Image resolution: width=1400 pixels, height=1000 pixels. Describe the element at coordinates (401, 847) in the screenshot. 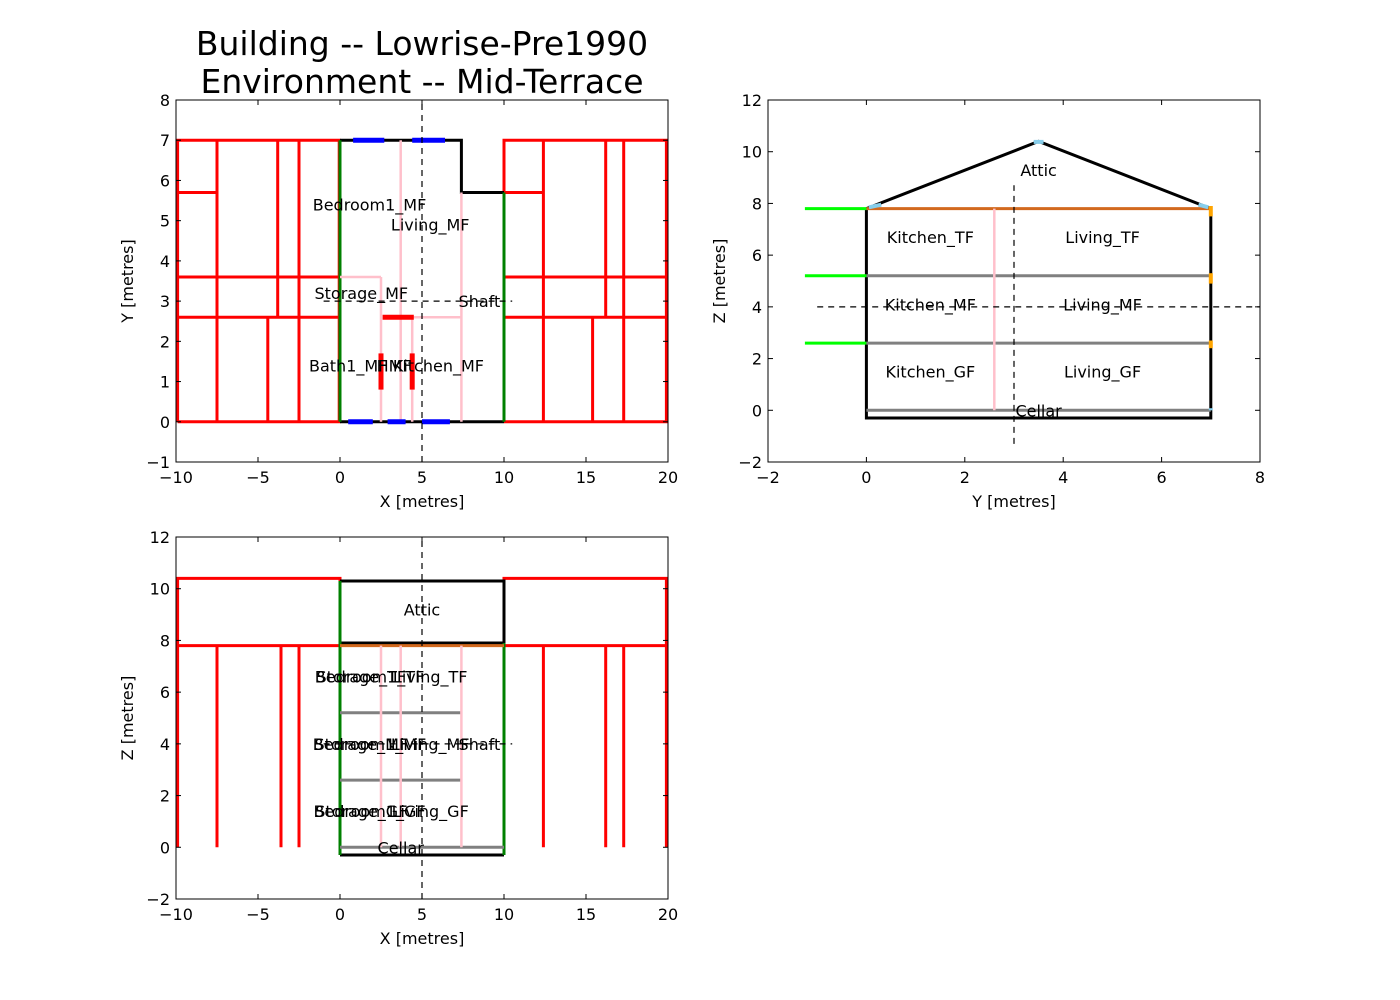

I see `section-xz-room-label-11: Cellar` at that location.